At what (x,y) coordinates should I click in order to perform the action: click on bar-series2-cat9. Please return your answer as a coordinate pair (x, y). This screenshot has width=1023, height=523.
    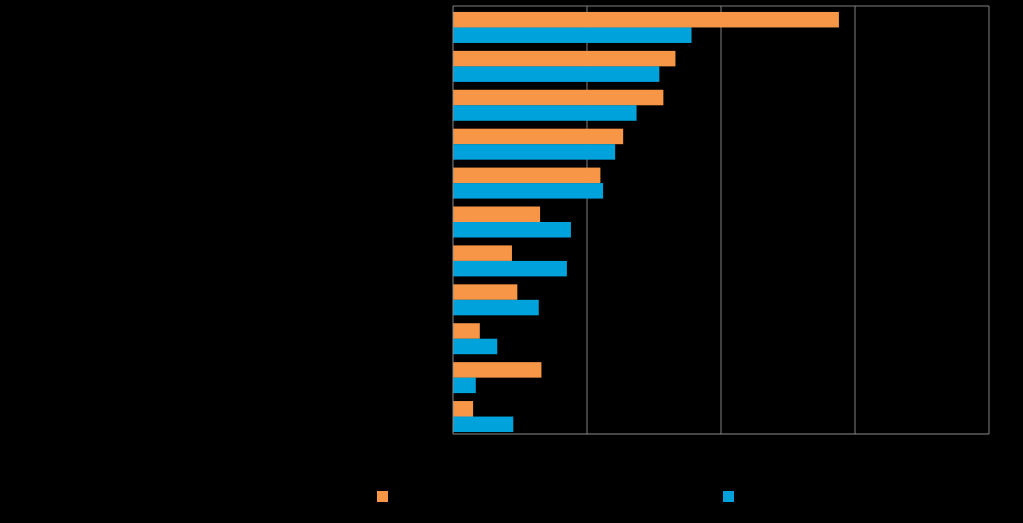
    Looking at the image, I should click on (475, 346).